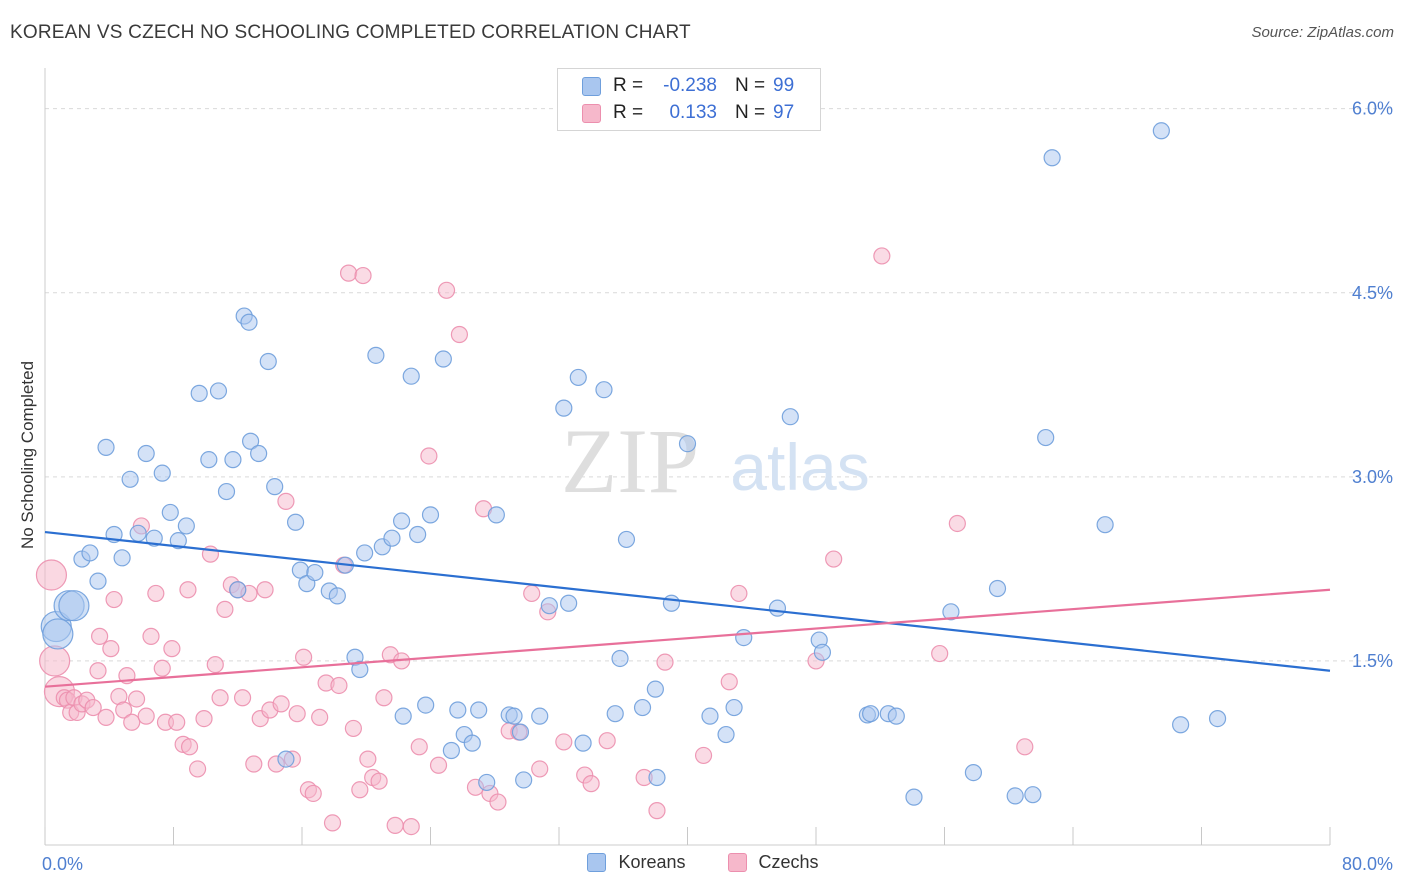 The height and width of the screenshot is (892, 1406). What do you see at coordinates (652, 862) in the screenshot?
I see `legend-label-koreans: Koreans` at bounding box center [652, 862].